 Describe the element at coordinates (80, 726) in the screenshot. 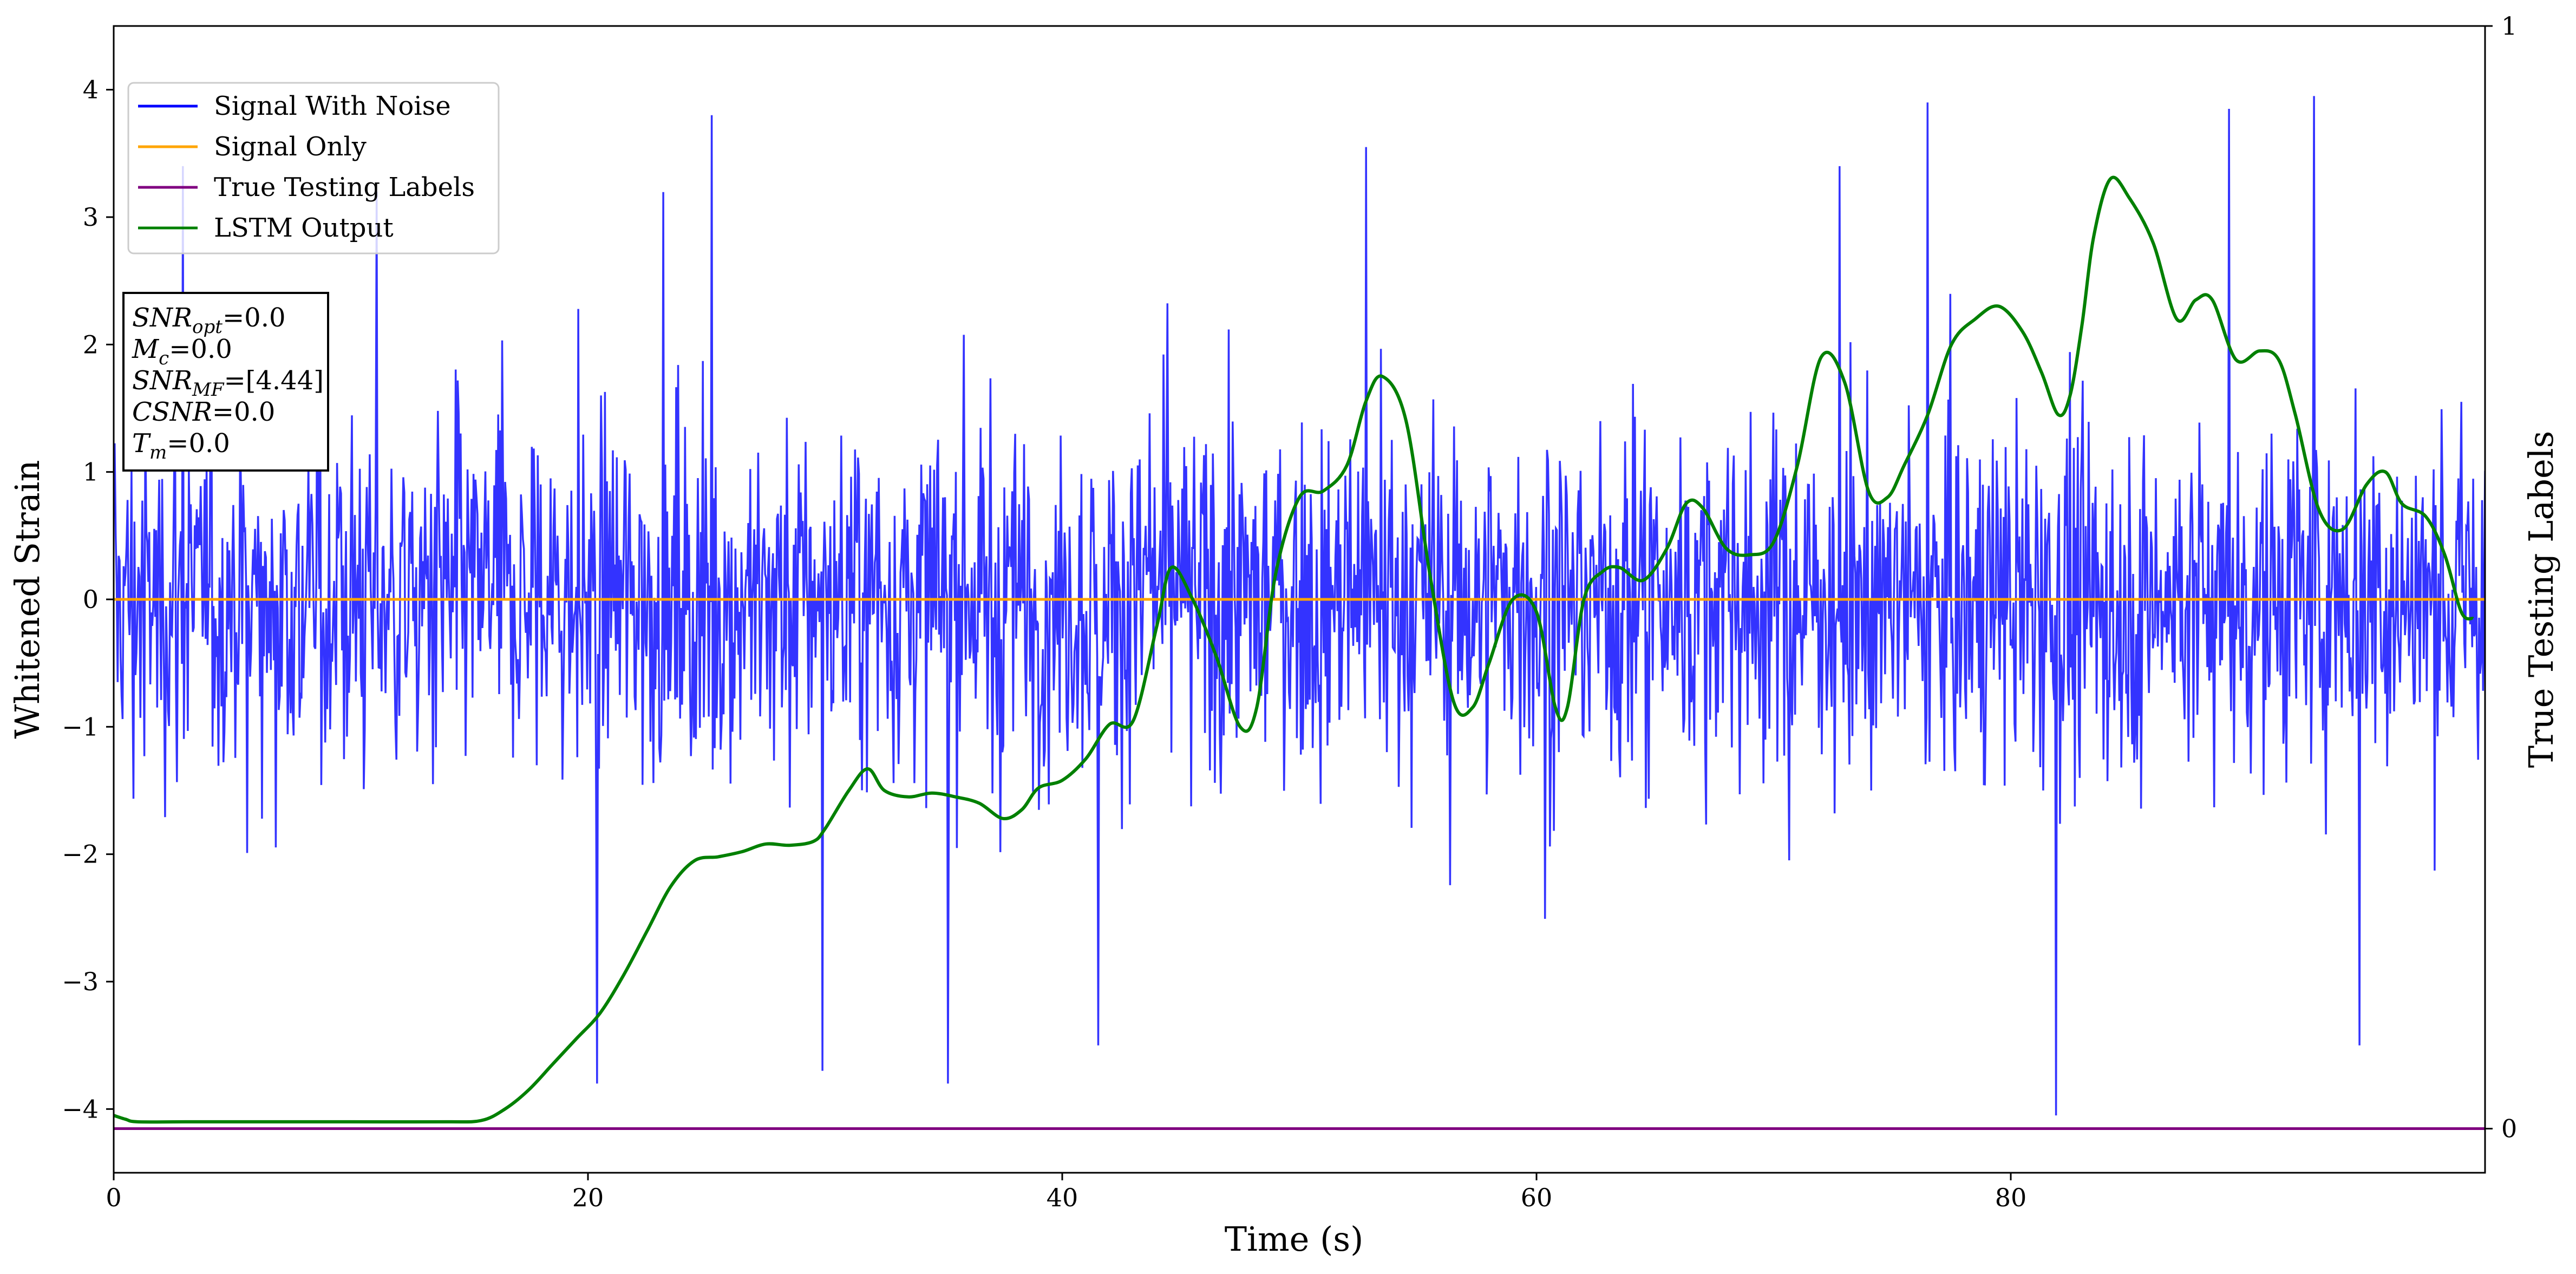

I see `y-tick-label: −1` at that location.